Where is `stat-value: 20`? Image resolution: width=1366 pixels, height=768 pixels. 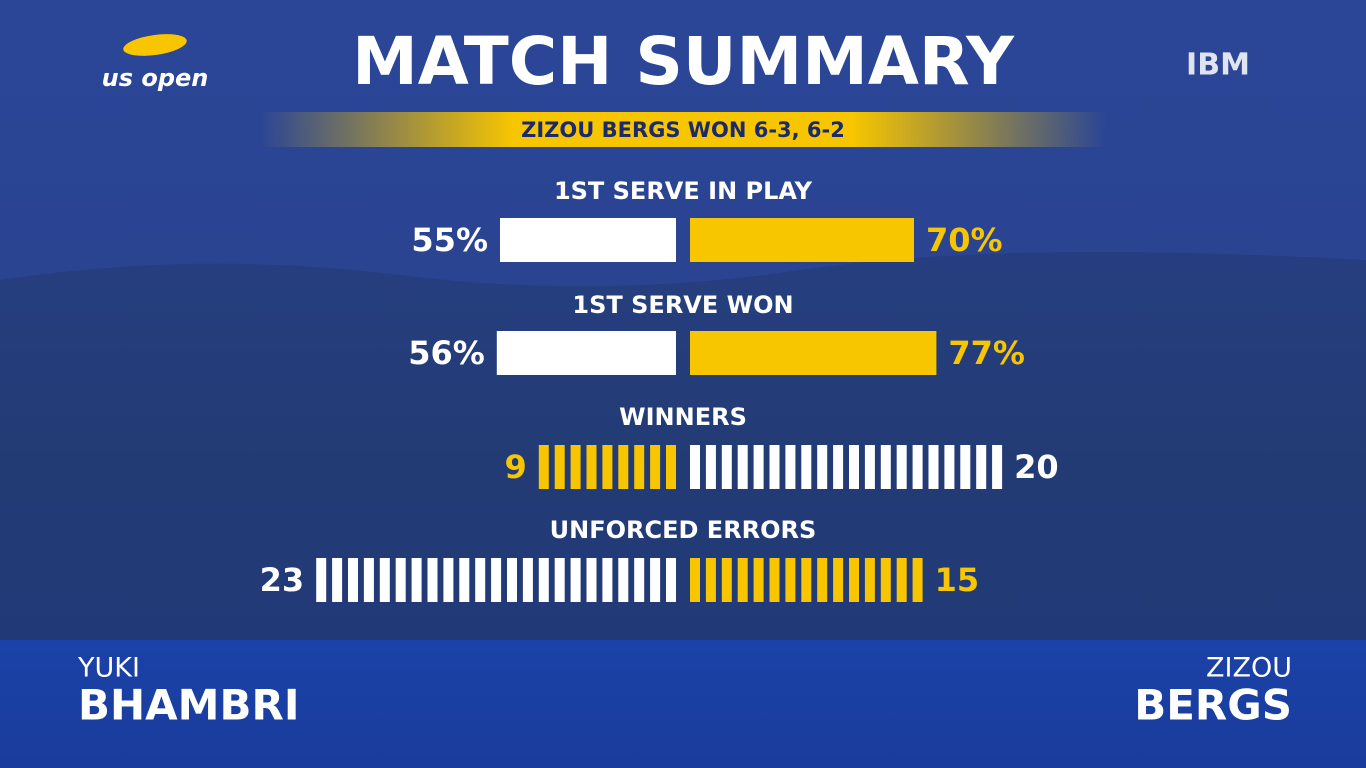
stat-value: 20 is located at coordinates (1036, 467).